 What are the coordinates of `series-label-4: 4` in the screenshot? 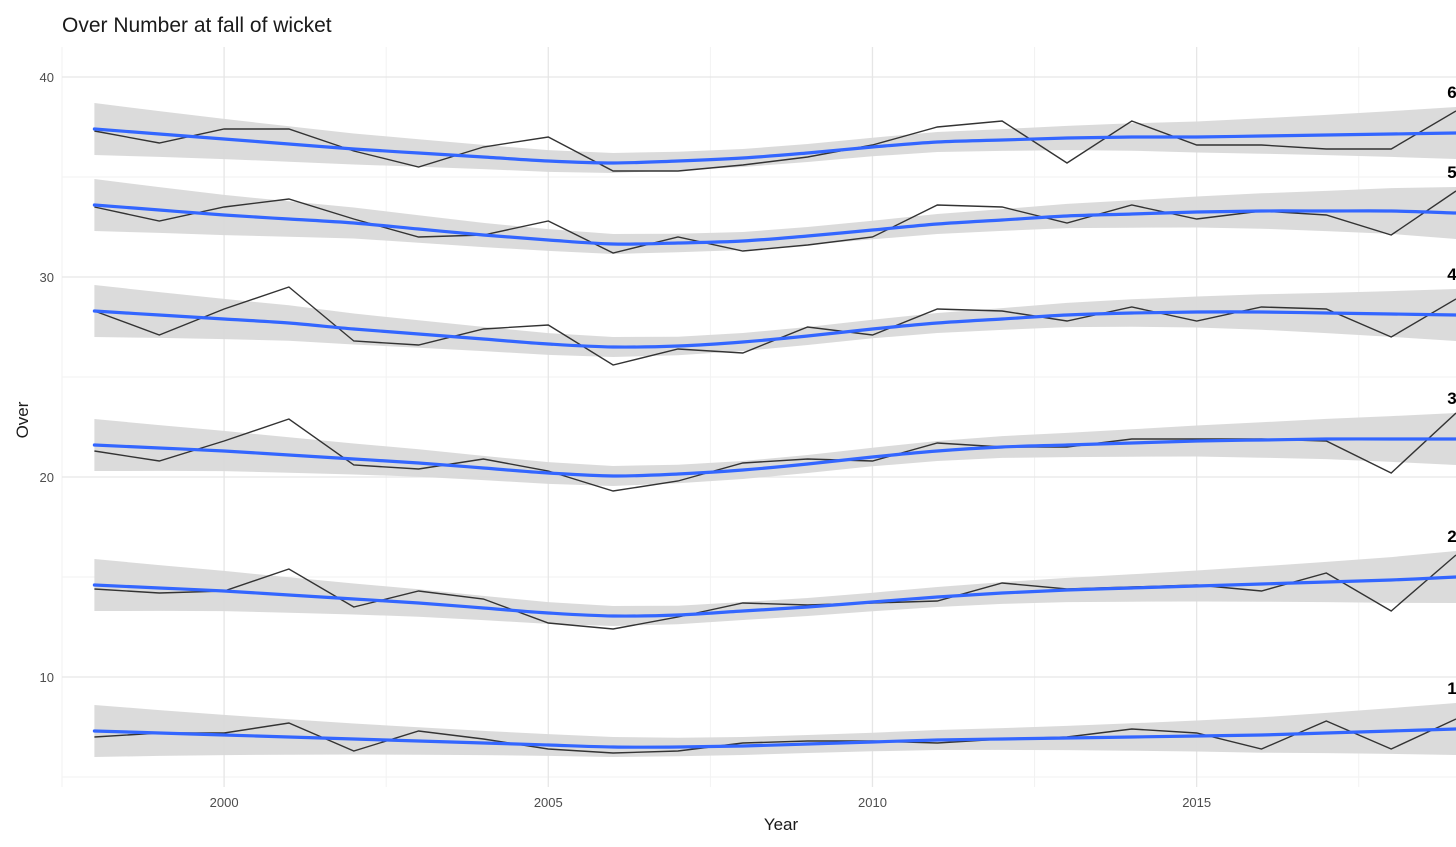 It's located at (1451, 274).